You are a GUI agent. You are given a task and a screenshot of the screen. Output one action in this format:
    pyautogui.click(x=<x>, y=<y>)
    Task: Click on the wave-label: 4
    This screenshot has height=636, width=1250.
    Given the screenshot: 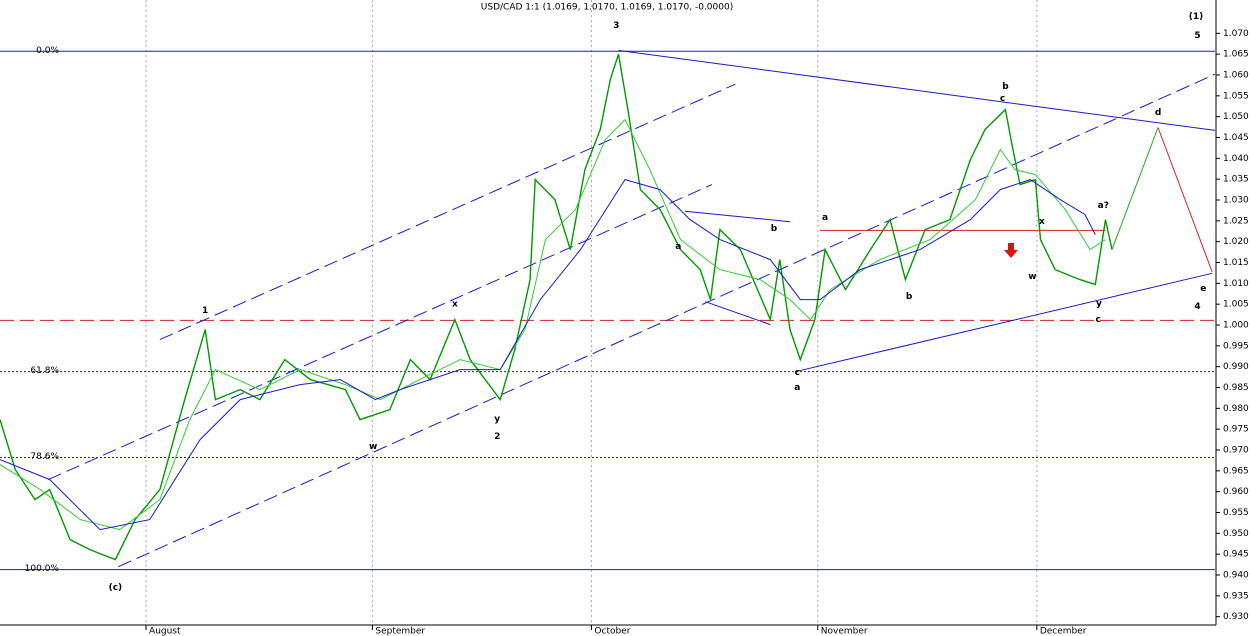 What is the action you would take?
    pyautogui.click(x=1197, y=307)
    